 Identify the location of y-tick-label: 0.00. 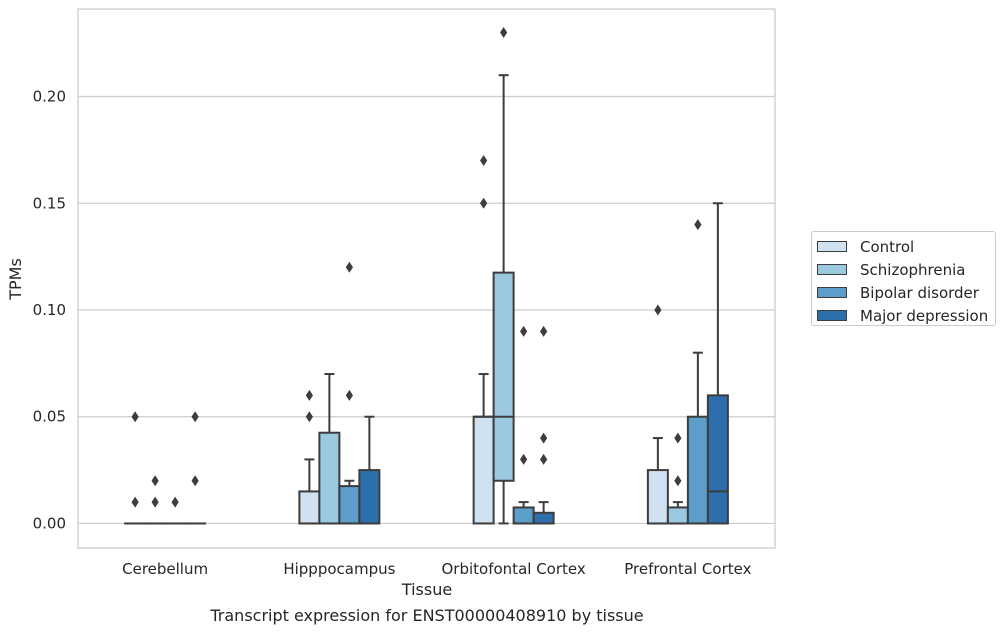
(49, 523).